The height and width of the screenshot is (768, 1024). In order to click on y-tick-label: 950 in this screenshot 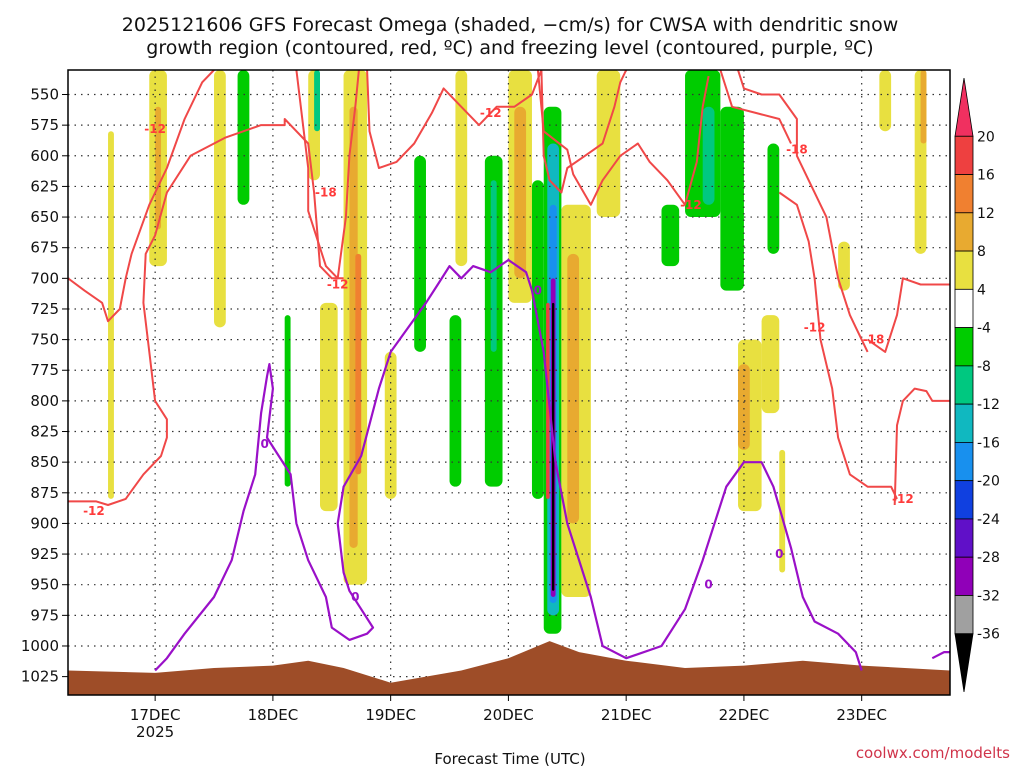, I will do `click(44, 585)`.